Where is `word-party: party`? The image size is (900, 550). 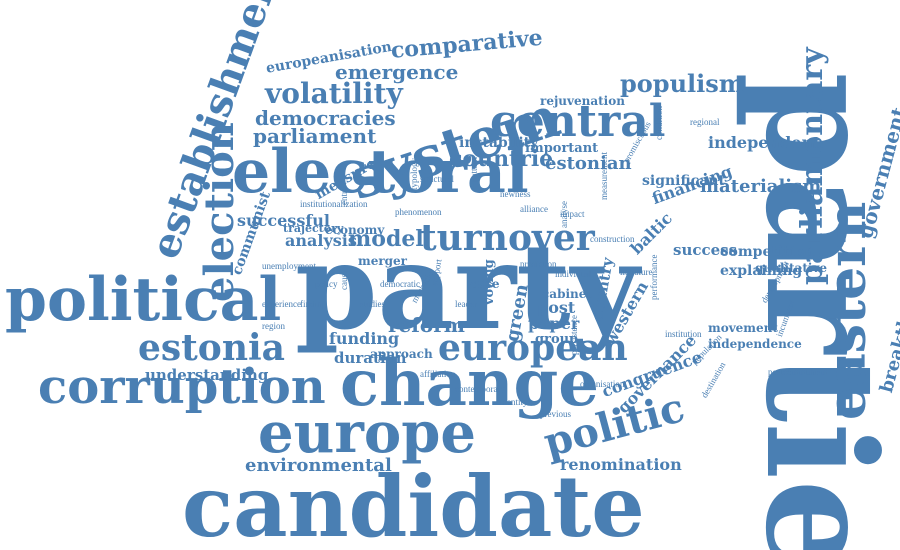 word-party: party is located at coordinates (467, 286).